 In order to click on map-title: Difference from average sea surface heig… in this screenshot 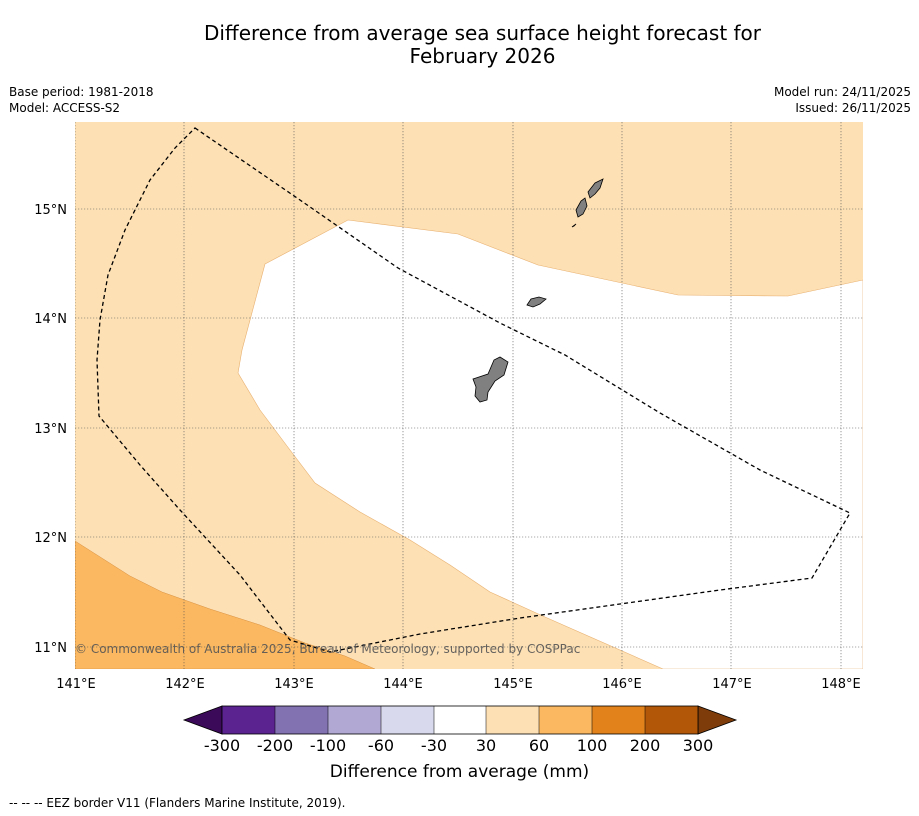, I will do `click(482, 45)`.